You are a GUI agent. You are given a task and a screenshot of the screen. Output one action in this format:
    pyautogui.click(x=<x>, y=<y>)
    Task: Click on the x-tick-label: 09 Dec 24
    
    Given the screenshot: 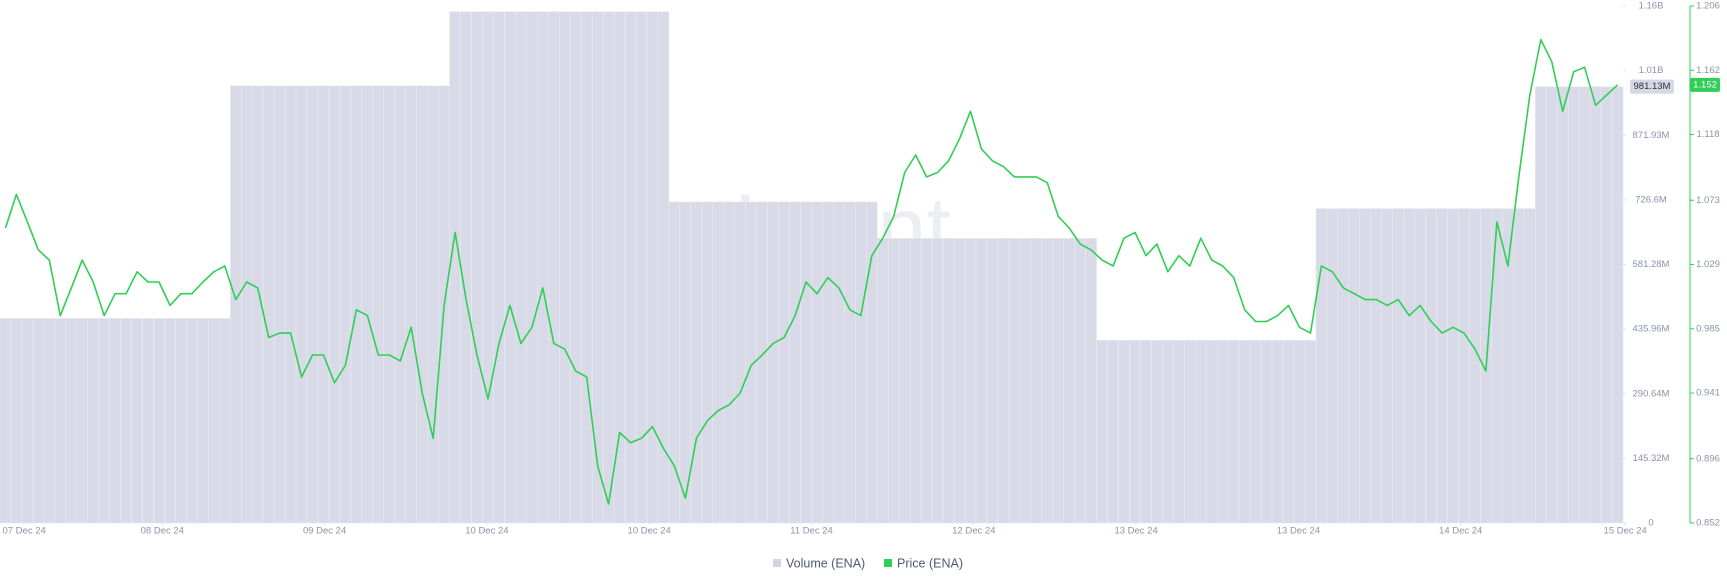 What is the action you would take?
    pyautogui.click(x=324, y=531)
    